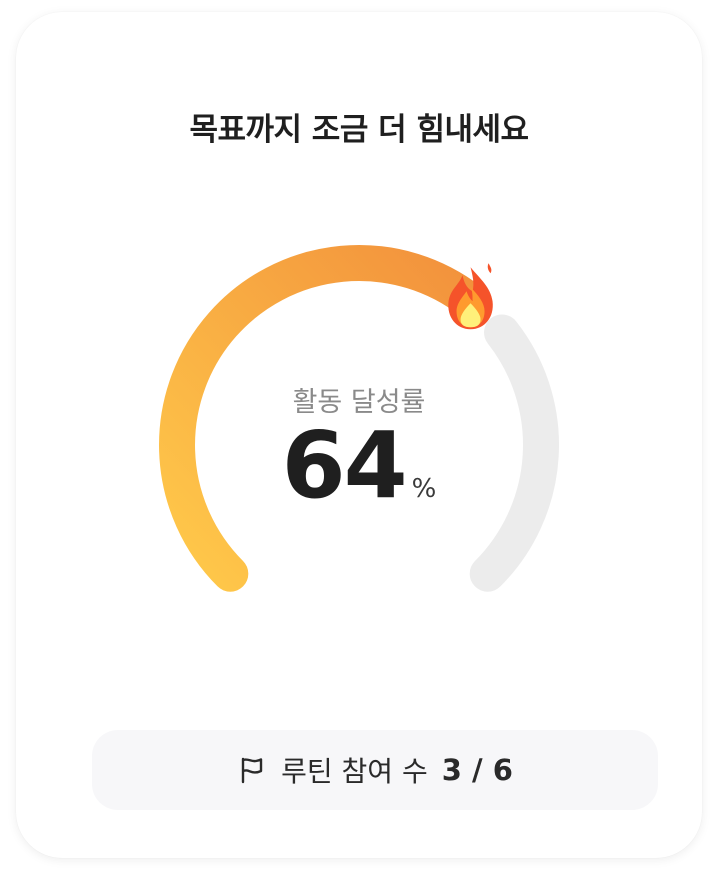 The width and height of the screenshot is (718, 878). I want to click on gauge-value: 64, so click(344, 465).